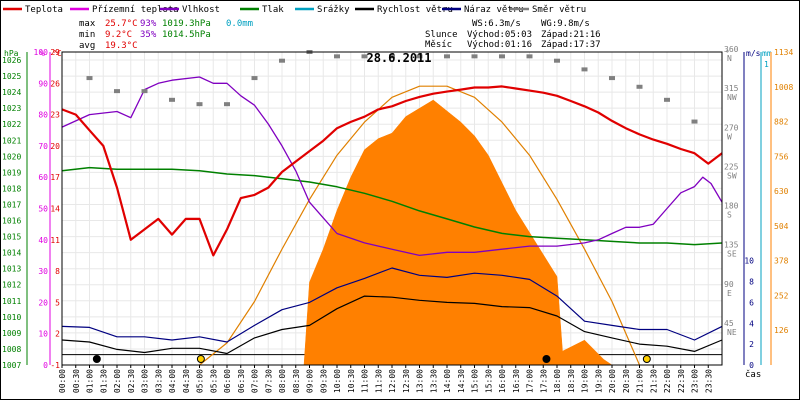 This screenshot has height=400, width=800. What do you see at coordinates (753, 53) in the screenshot?
I see `ms-axis-unit: m/s` at bounding box center [753, 53].